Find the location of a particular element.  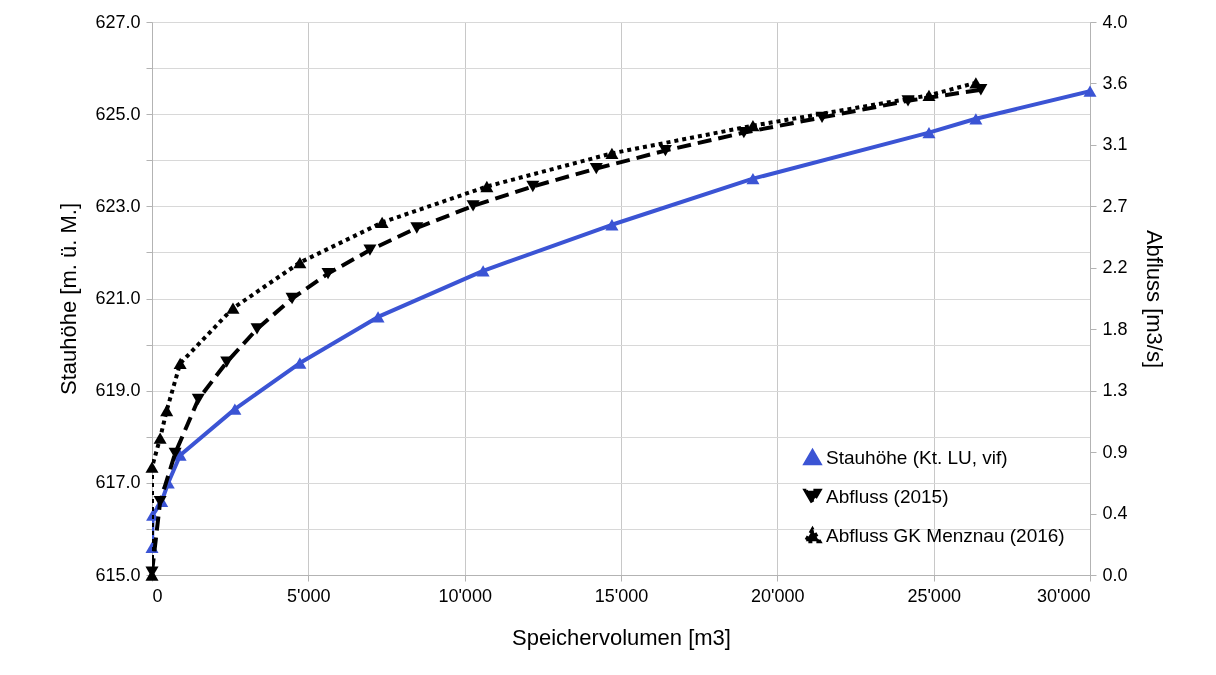

y2-tick-label: 2.7 is located at coordinates (1115, 205).